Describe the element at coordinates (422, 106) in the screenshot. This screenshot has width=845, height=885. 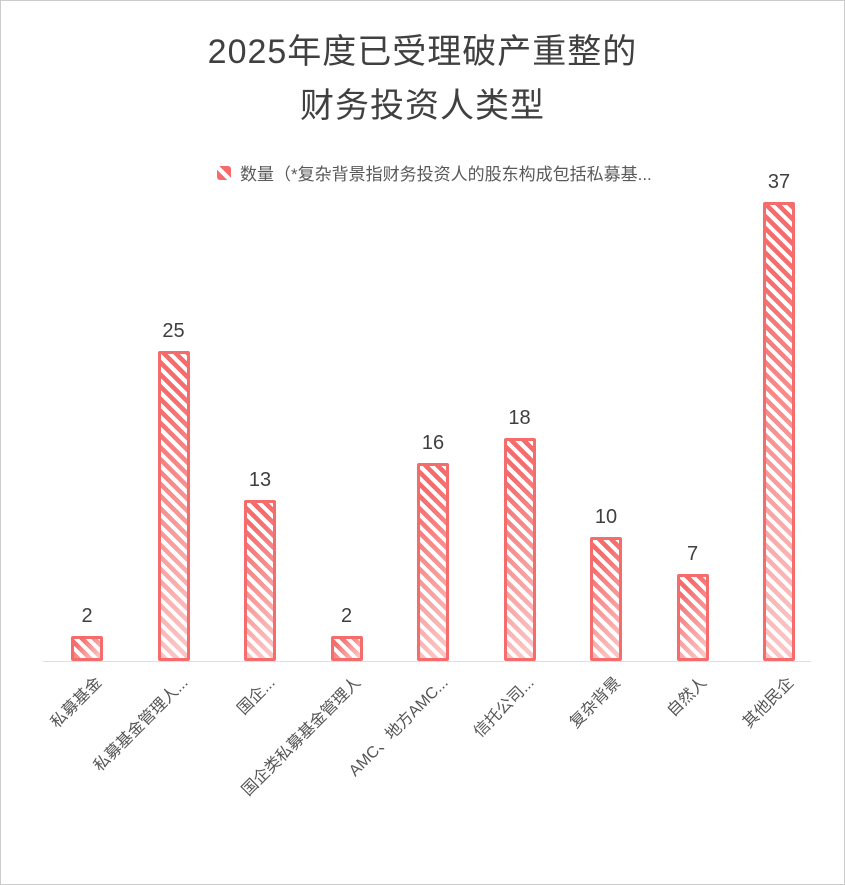
I see `chart-title-line2: 财务投资人类型` at that location.